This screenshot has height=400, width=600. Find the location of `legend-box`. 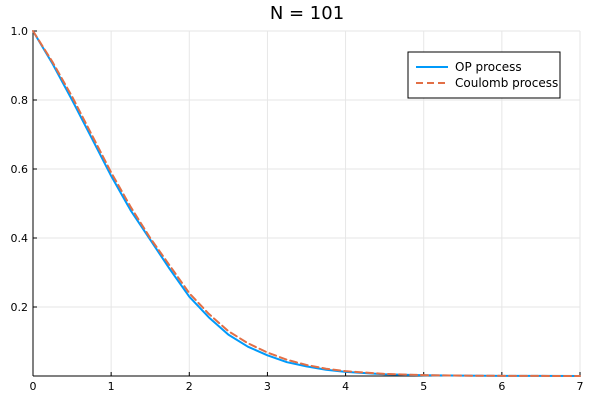

legend-box is located at coordinates (484, 75).